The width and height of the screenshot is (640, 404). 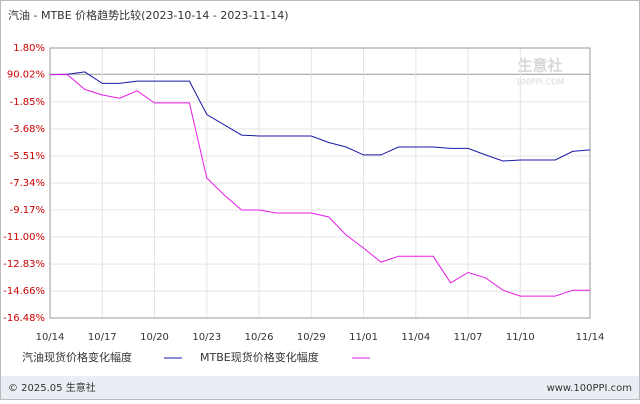 I want to click on y-tick-label: -16.48%, so click(x=24, y=318).